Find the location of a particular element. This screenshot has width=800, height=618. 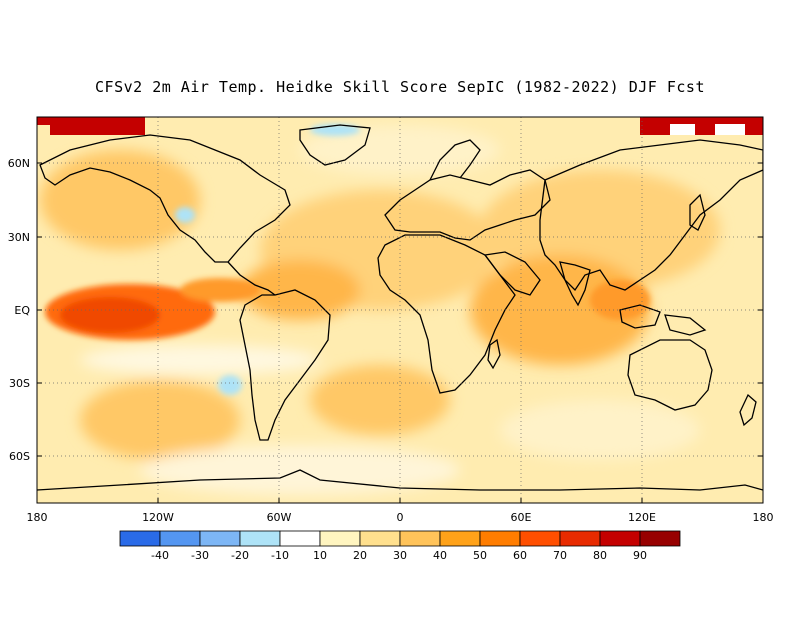

lon-label-180w: 180 is located at coordinates (37, 517).